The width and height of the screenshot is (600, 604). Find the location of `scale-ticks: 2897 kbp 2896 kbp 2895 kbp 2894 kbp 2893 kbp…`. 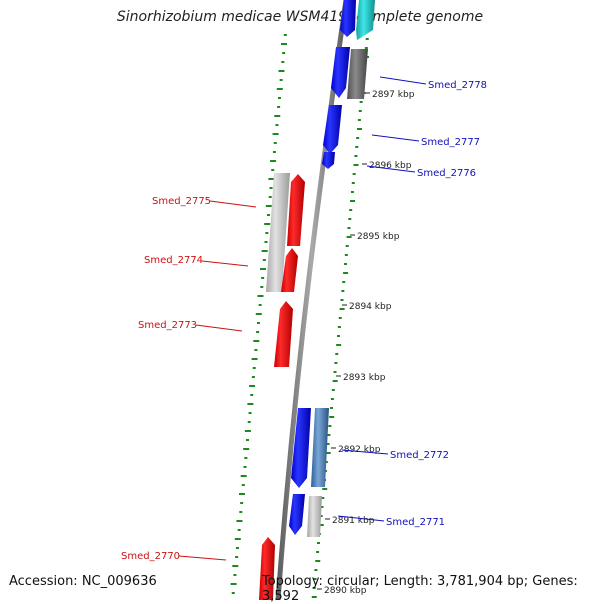

scale-ticks: 2897 kbp 2896 kbp 2895 kbp 2894 kbp 2893 kbp… is located at coordinates (366, 343).